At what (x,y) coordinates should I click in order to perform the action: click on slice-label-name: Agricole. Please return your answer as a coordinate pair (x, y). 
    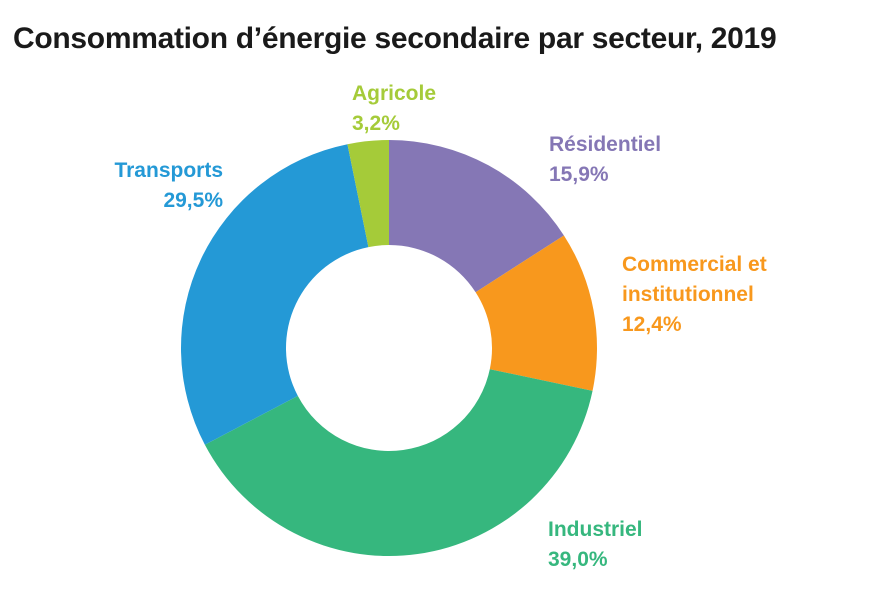
    Looking at the image, I should click on (394, 93).